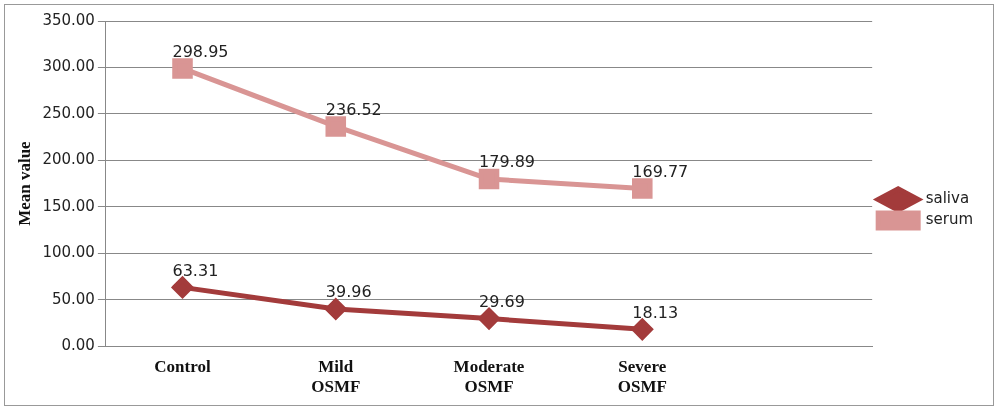 The width and height of the screenshot is (1001, 412). What do you see at coordinates (489, 376) in the screenshot?
I see `x-tick-label: Moderate OSMF` at bounding box center [489, 376].